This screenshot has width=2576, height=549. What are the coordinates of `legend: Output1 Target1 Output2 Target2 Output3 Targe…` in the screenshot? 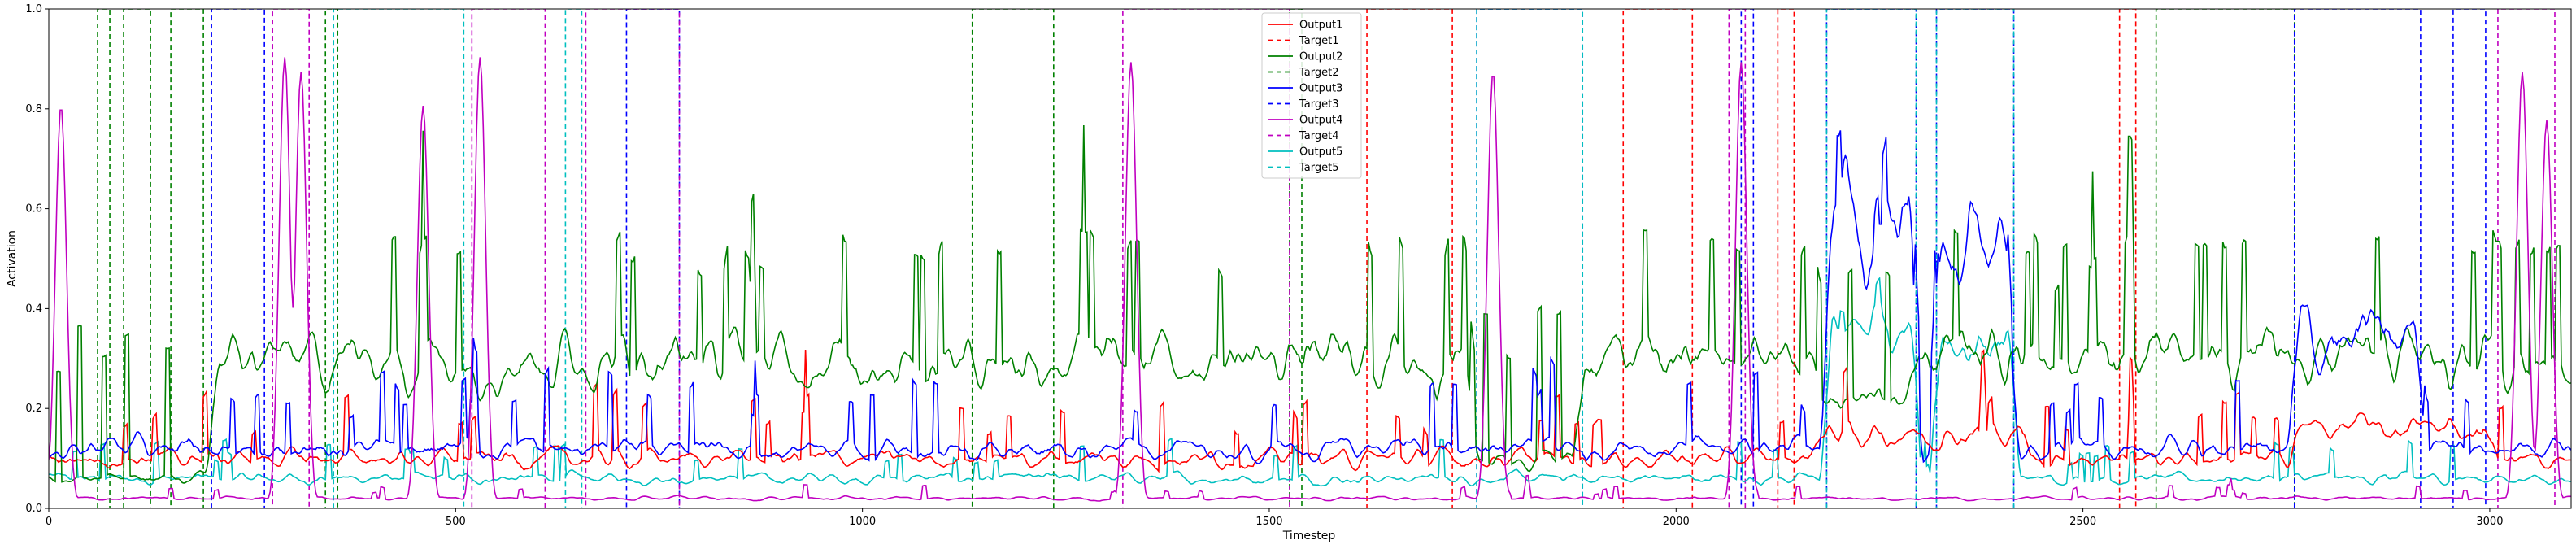 It's located at (1312, 95).